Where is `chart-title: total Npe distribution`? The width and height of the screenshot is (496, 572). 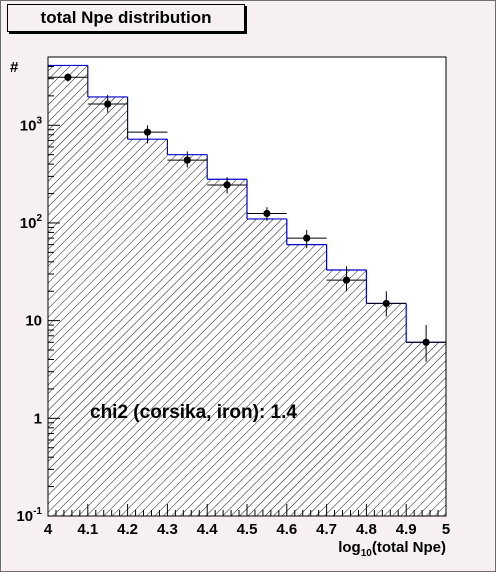
chart-title: total Npe distribution is located at coordinates (126, 18).